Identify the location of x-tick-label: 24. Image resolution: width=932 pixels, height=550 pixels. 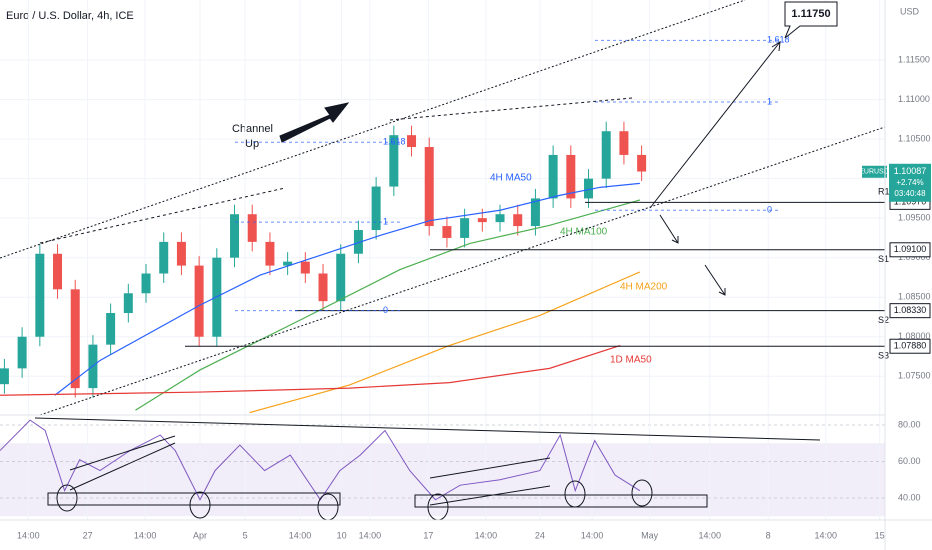
(540, 535).